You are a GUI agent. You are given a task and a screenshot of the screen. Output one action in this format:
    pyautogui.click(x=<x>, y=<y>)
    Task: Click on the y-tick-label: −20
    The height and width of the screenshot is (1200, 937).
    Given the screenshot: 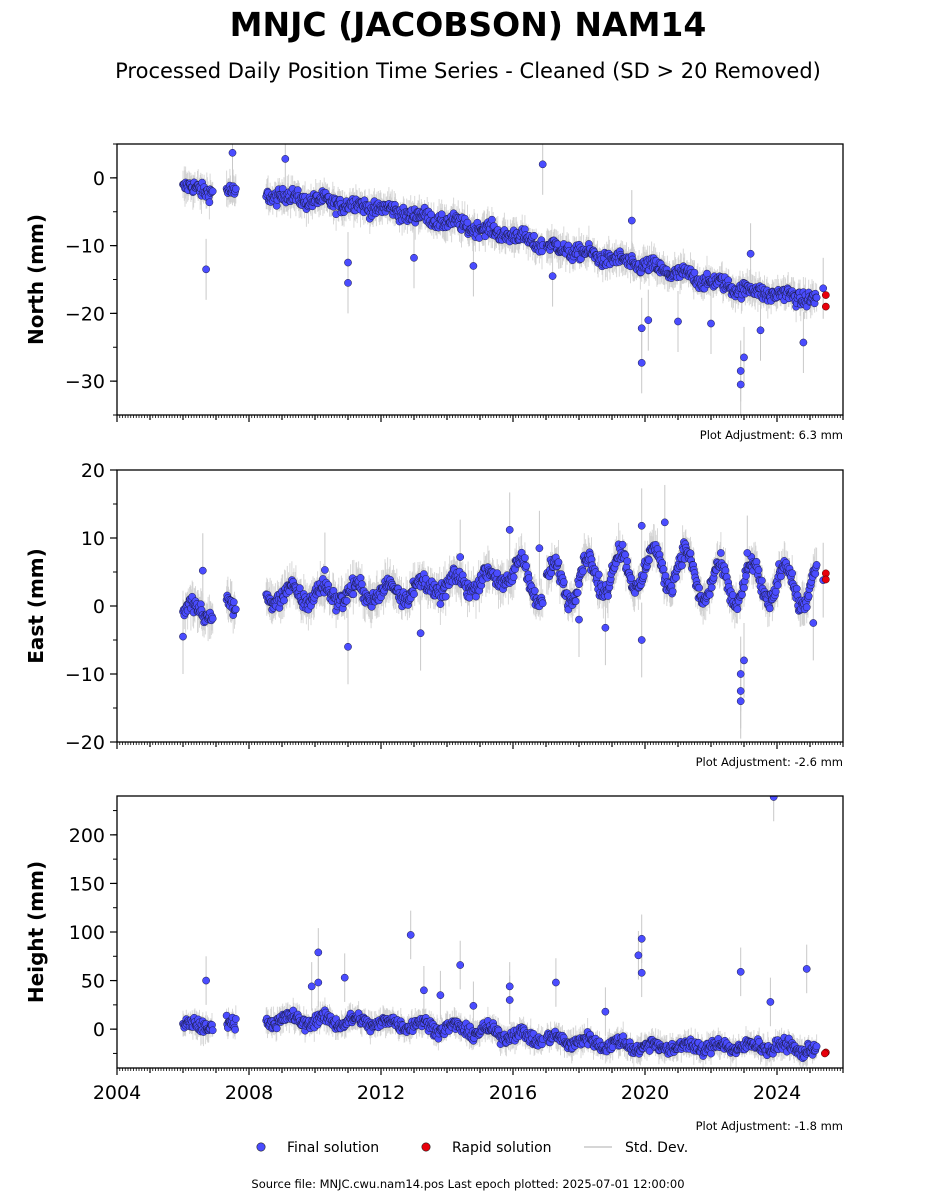 What is the action you would take?
    pyautogui.click(x=85, y=743)
    